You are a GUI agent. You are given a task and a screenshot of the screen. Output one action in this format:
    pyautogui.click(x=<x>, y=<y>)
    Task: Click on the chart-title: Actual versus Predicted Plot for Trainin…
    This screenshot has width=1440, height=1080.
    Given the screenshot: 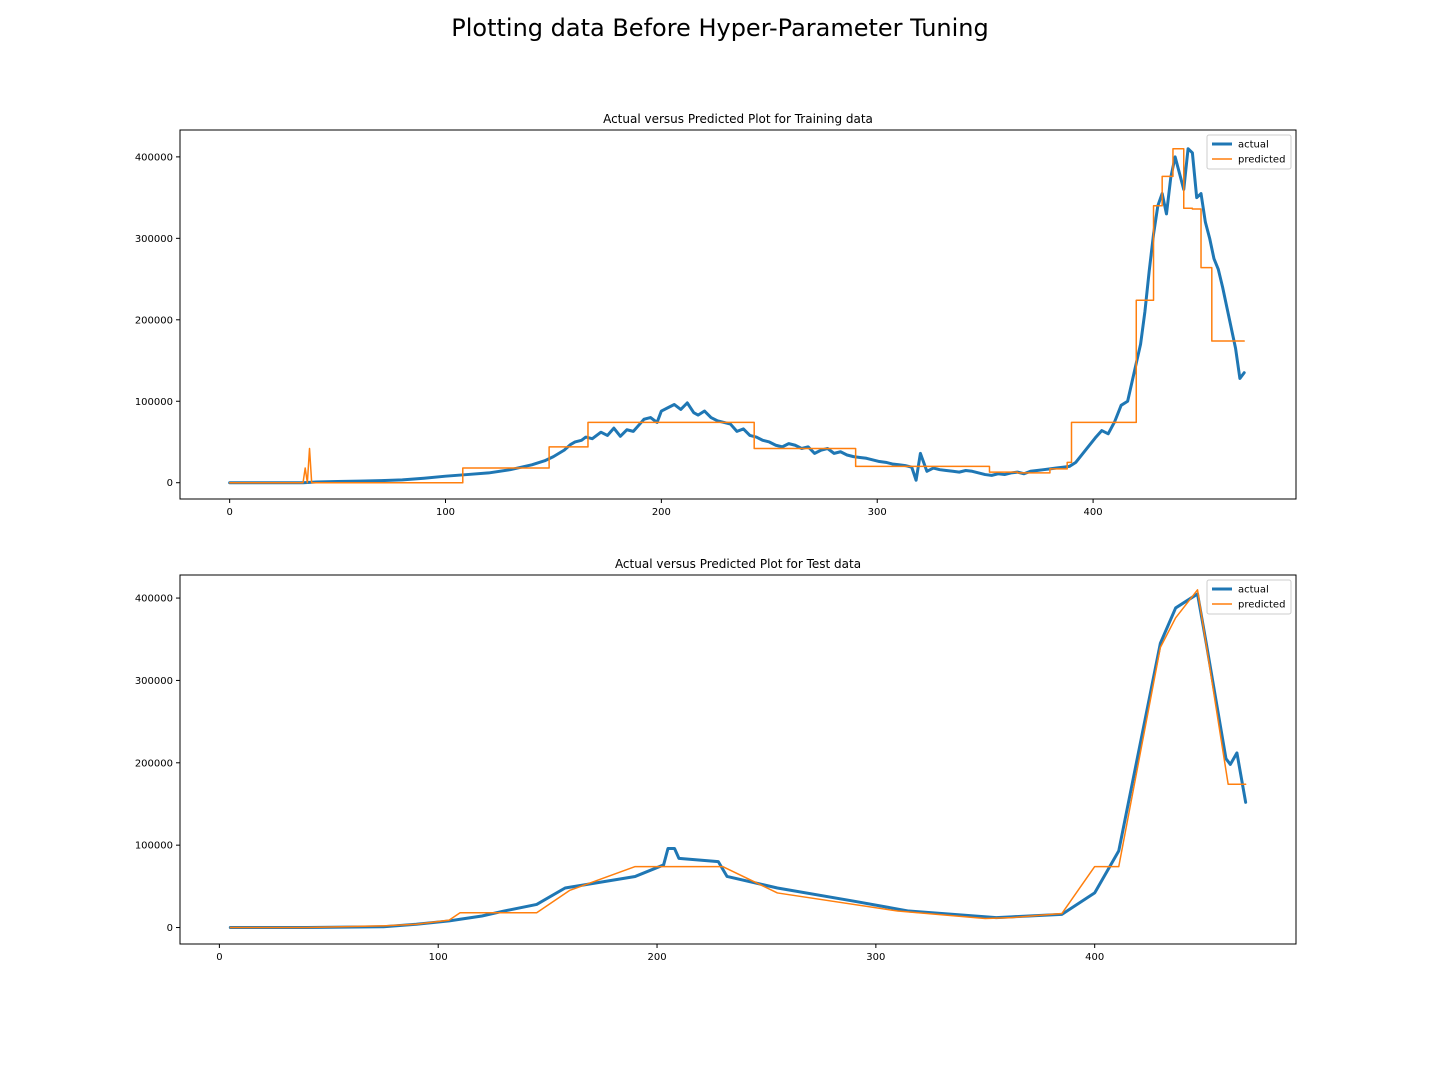 What is the action you would take?
    pyautogui.click(x=738, y=119)
    